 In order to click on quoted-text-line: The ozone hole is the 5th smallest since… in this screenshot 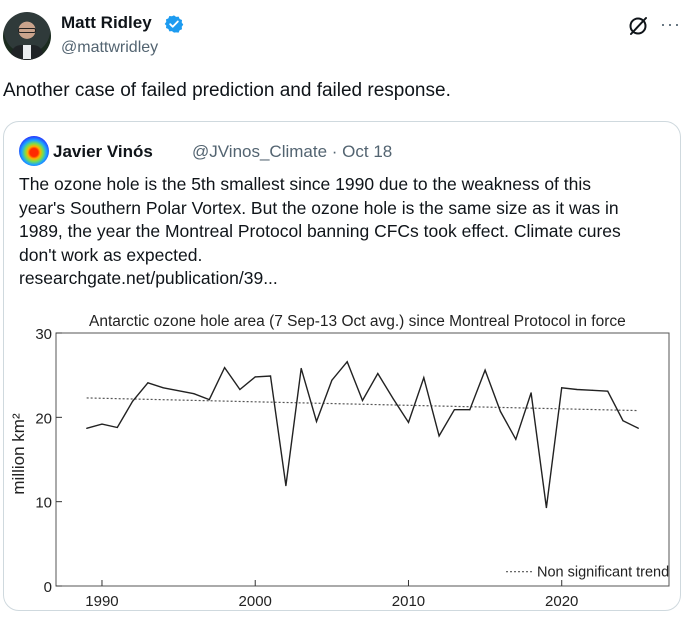, I will do `click(305, 184)`.